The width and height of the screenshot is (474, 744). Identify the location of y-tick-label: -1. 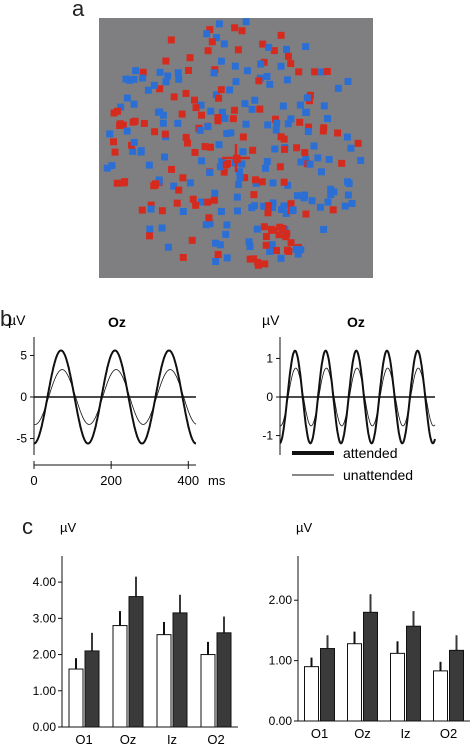
(267, 436).